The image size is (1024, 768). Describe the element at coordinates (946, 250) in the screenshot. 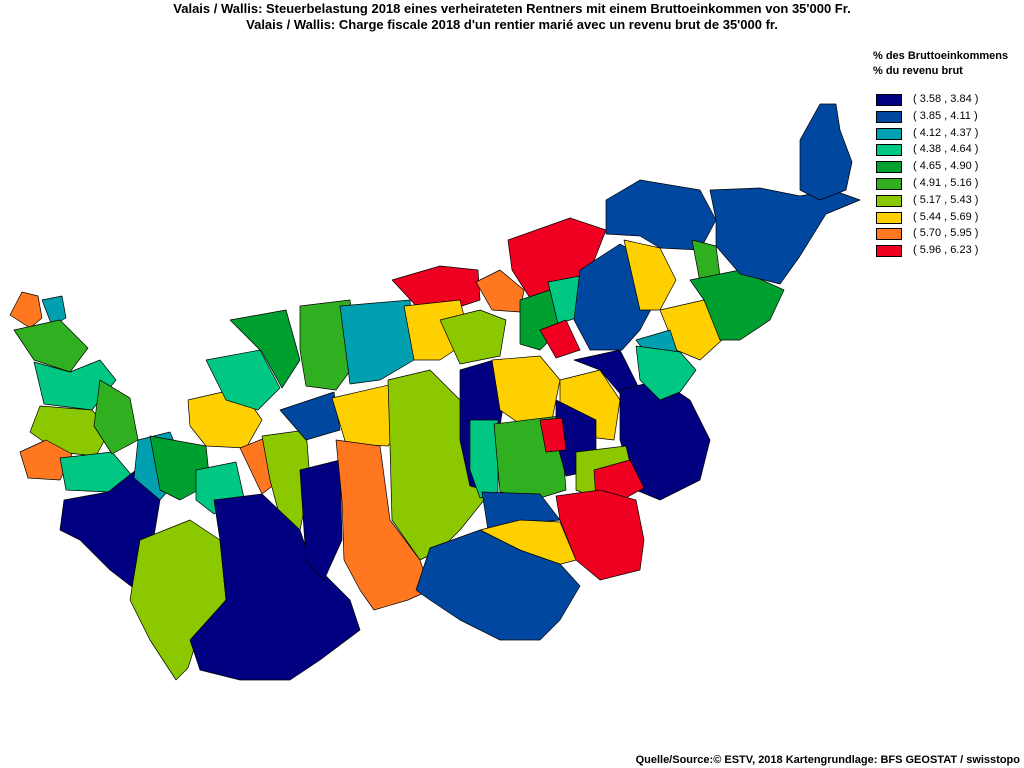

I see `legend-label: ( 5.96 , 6.23 )` at that location.